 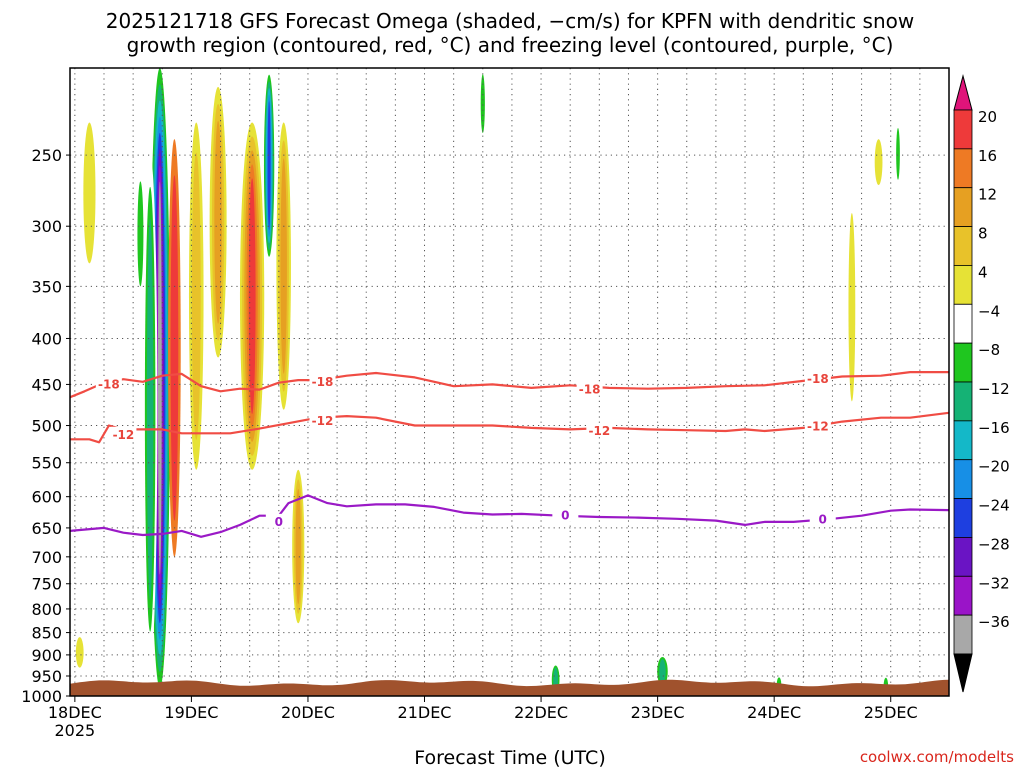 I want to click on omega-region-6-level, so click(x=252, y=296).